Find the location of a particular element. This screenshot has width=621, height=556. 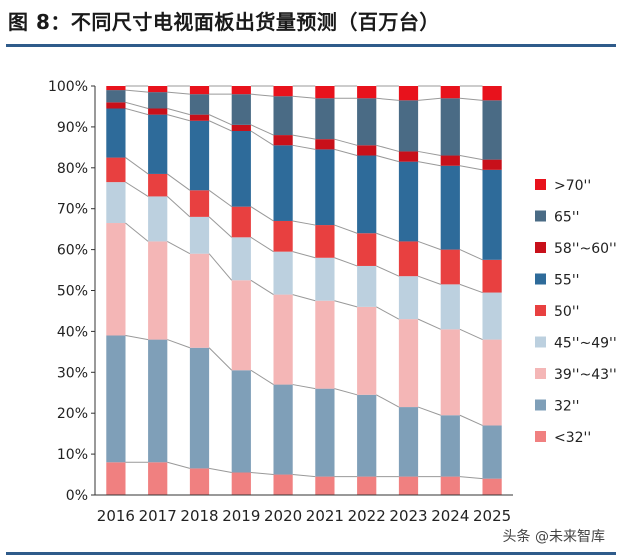

y-tick-label: 90% is located at coordinates (72, 128).